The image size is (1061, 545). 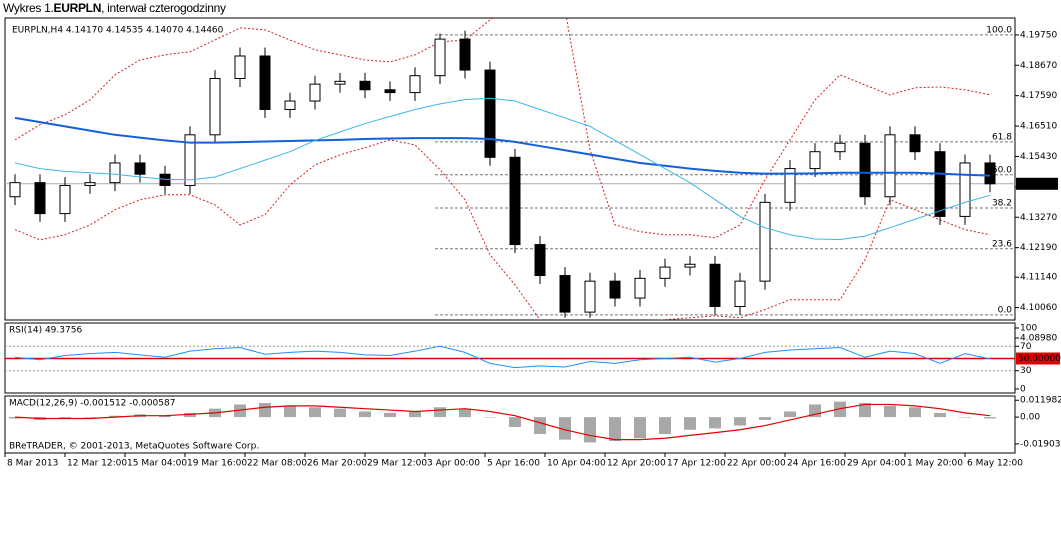 I want to click on x-tick-label: 19 Mar 16:00, so click(x=217, y=464).